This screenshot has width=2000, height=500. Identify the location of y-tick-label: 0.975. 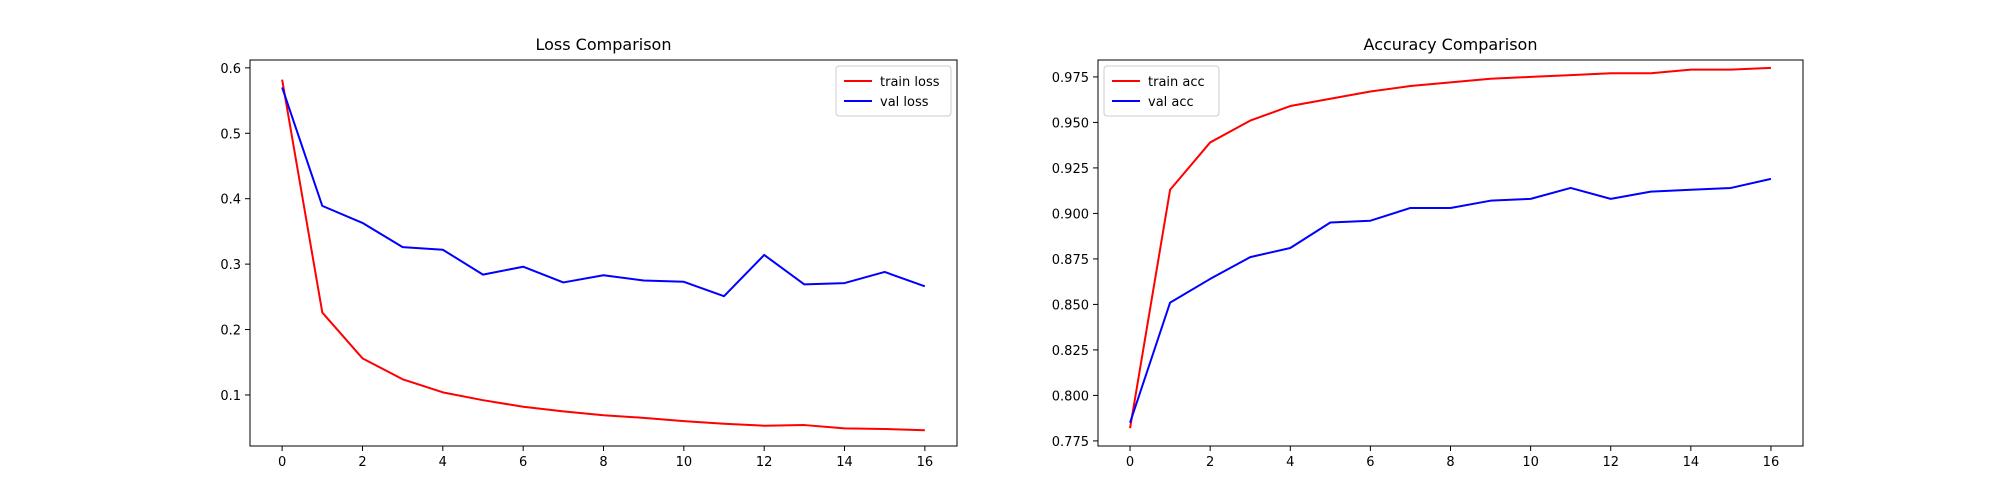
(1070, 78).